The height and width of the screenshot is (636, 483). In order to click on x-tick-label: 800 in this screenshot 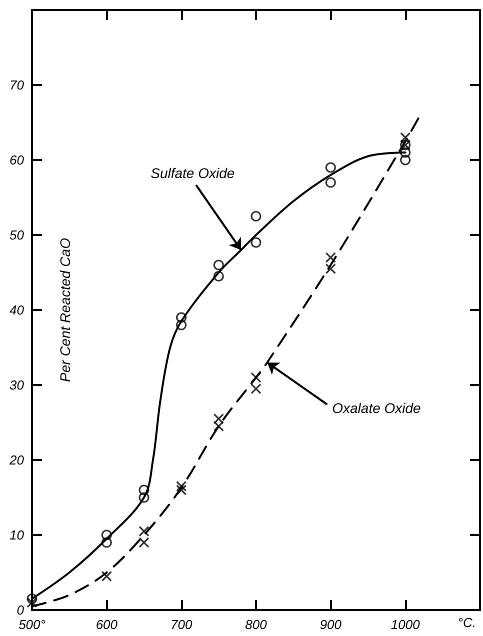, I will do `click(256, 624)`.